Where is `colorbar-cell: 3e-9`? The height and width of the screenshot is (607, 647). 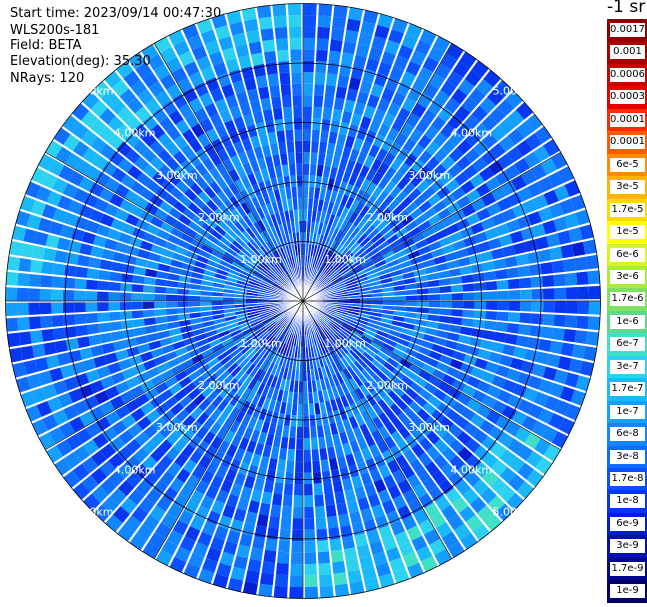
colorbar-cell: 3e-9 is located at coordinates (627, 546).